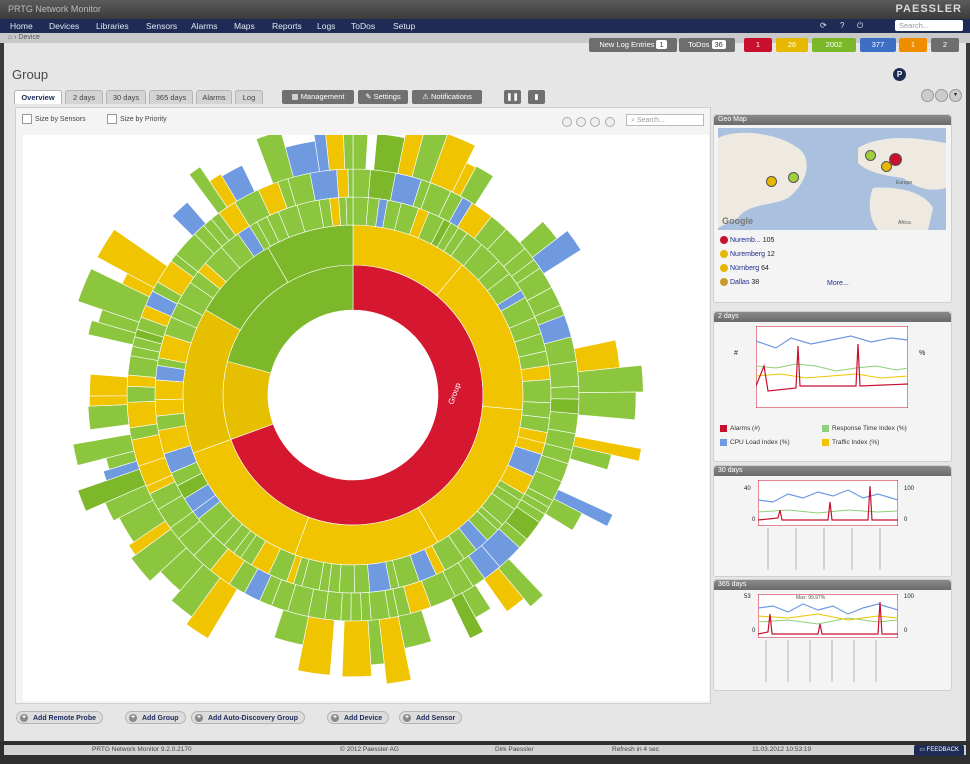  Describe the element at coordinates (358, 717) in the screenshot. I see `add-device-button: + Add Device` at that location.